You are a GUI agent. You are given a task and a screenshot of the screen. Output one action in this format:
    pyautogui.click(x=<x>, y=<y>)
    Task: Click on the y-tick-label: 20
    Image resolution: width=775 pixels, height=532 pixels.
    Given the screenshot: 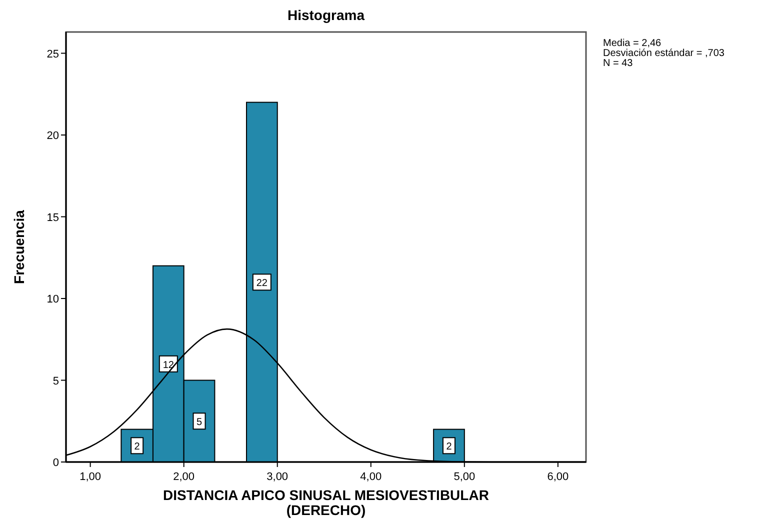 What is the action you would take?
    pyautogui.click(x=52, y=136)
    